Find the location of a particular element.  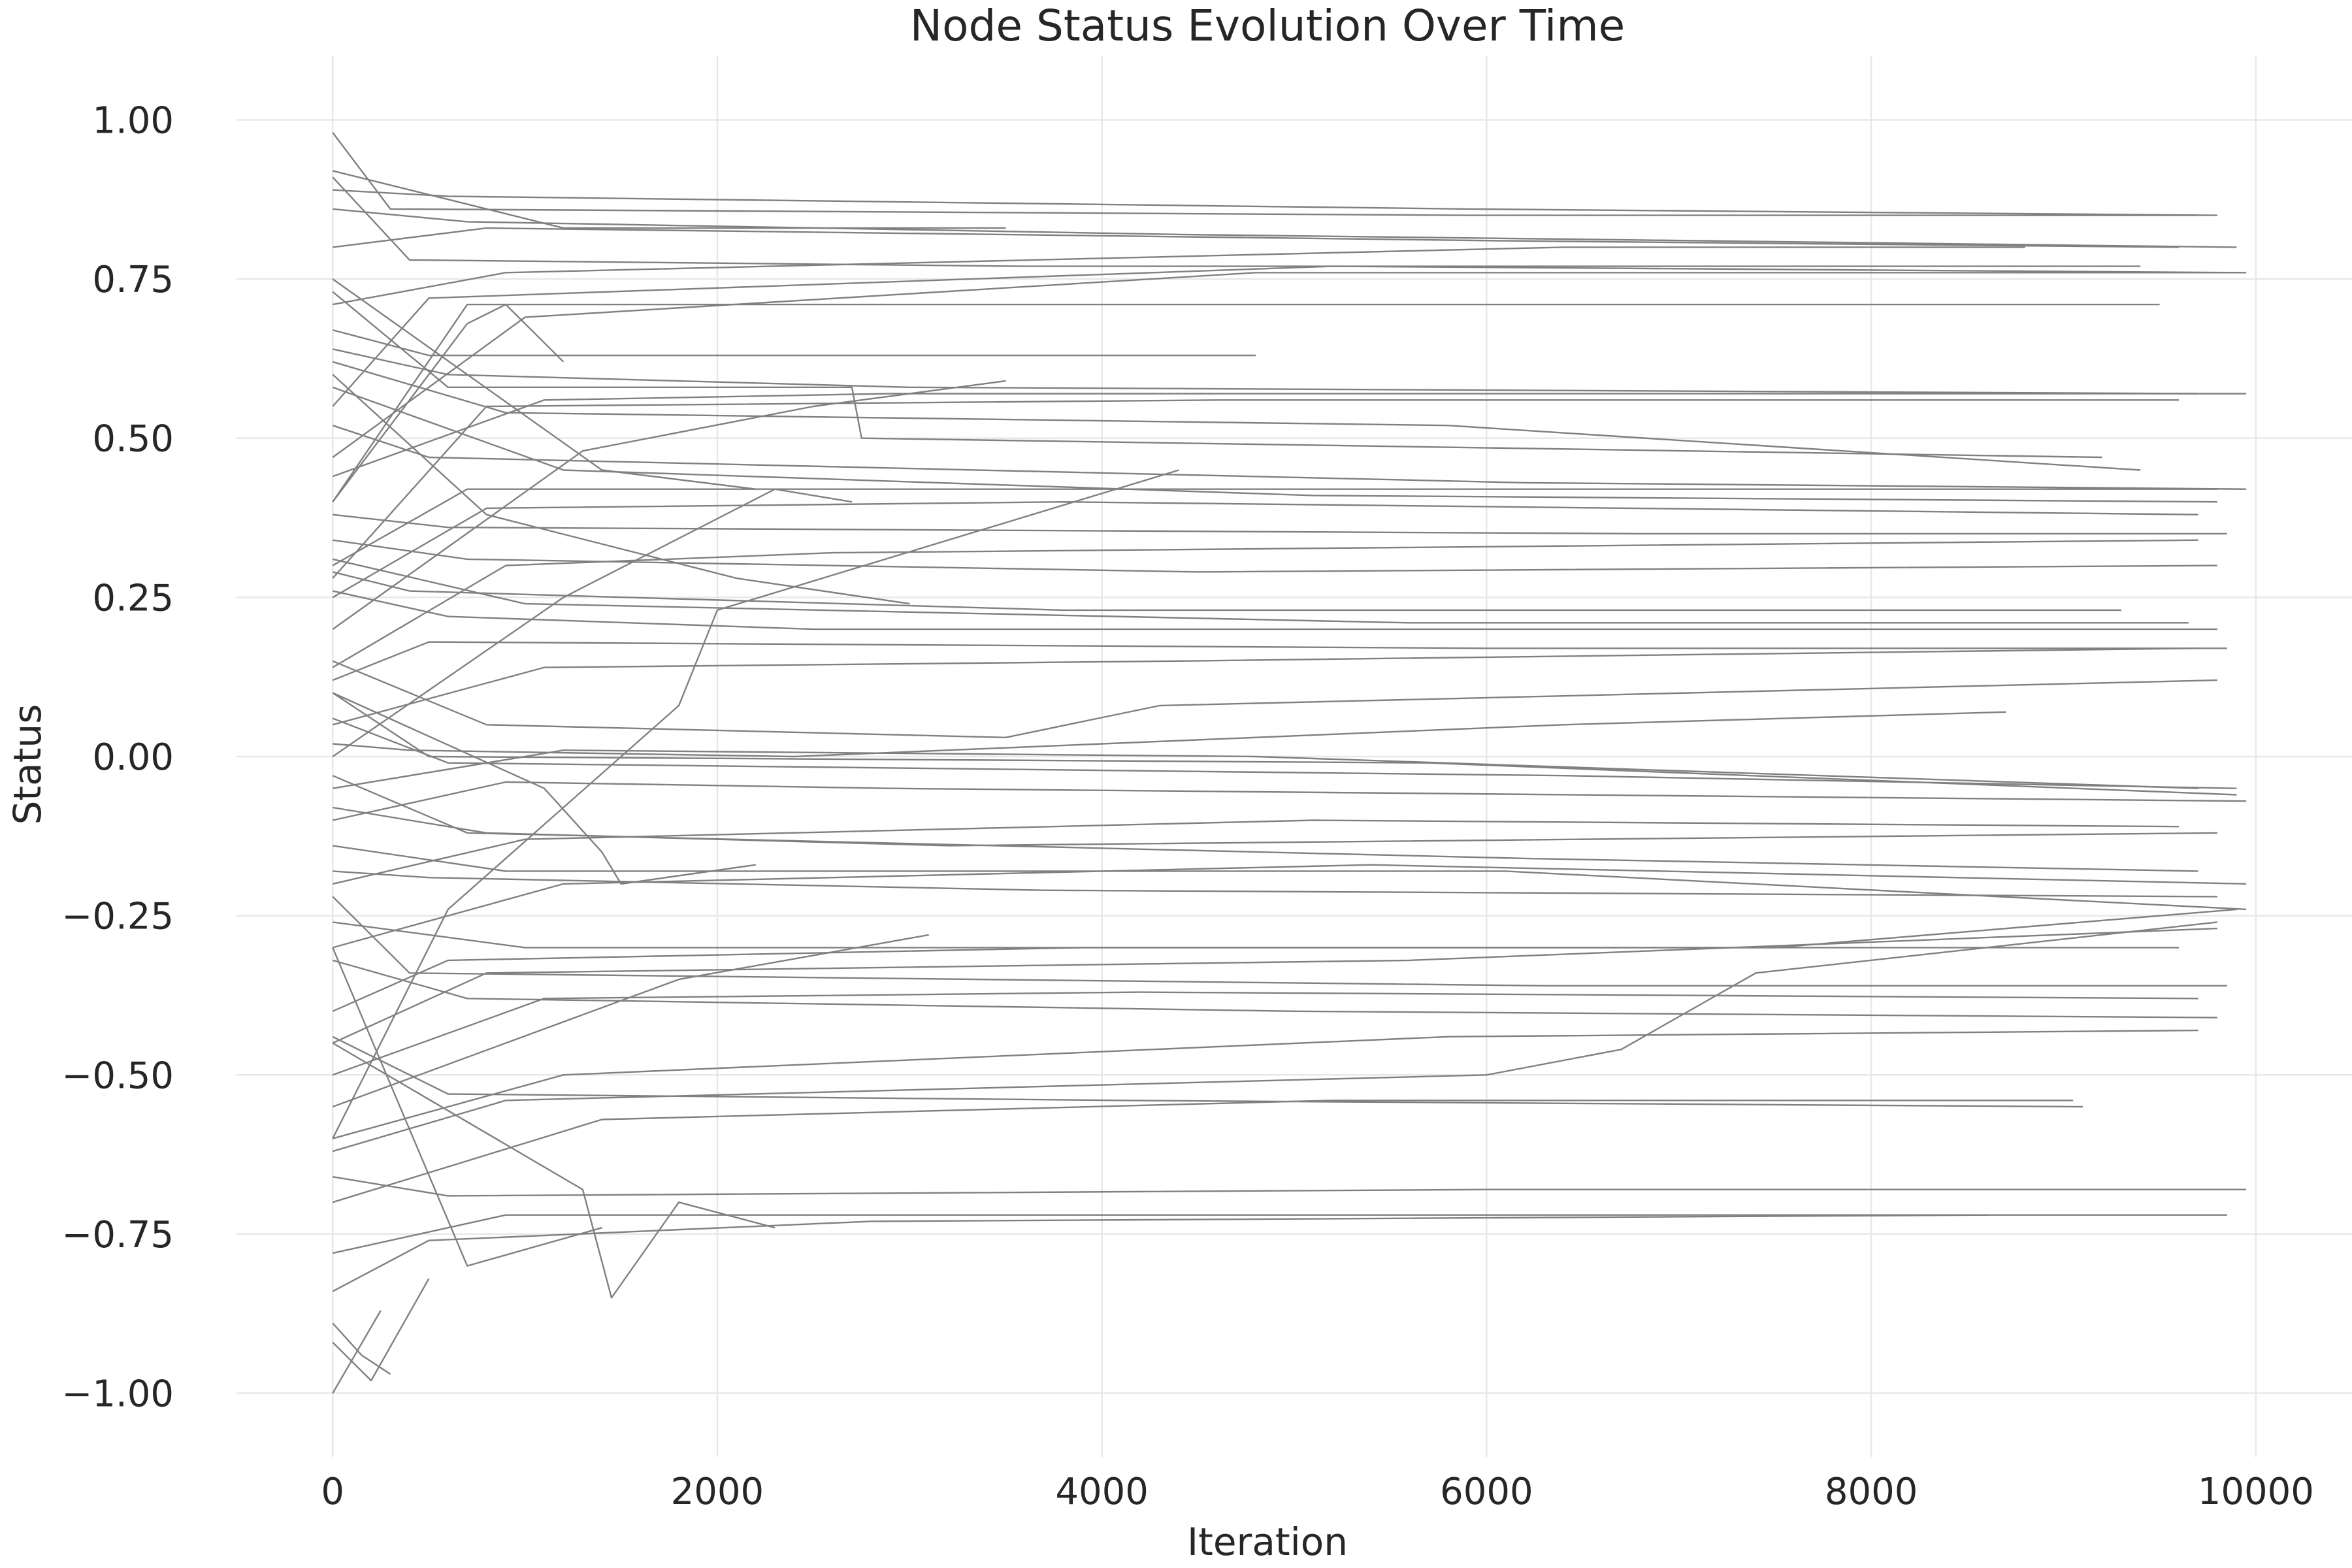

x-tick-label: 4000 is located at coordinates (1102, 1492).